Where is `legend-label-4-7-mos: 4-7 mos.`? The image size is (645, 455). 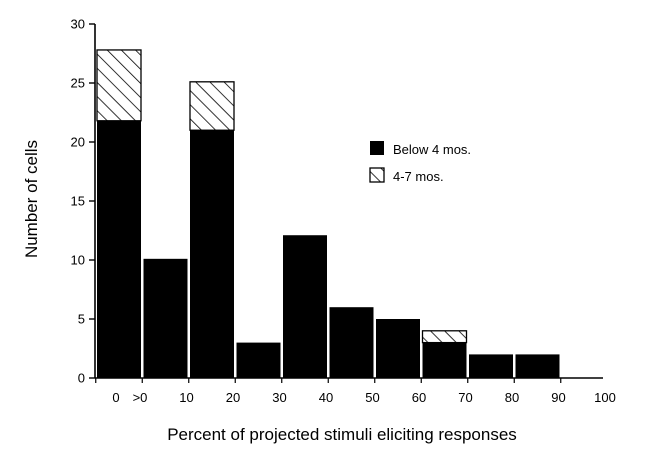
legend-label-4-7-mos: 4-7 mos. is located at coordinates (418, 176).